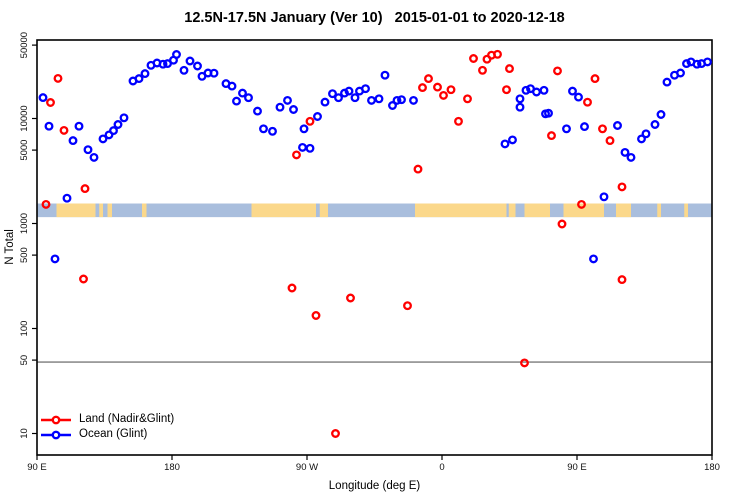  I want to click on legend-label-ocean: Ocean (Glint), so click(113, 434).